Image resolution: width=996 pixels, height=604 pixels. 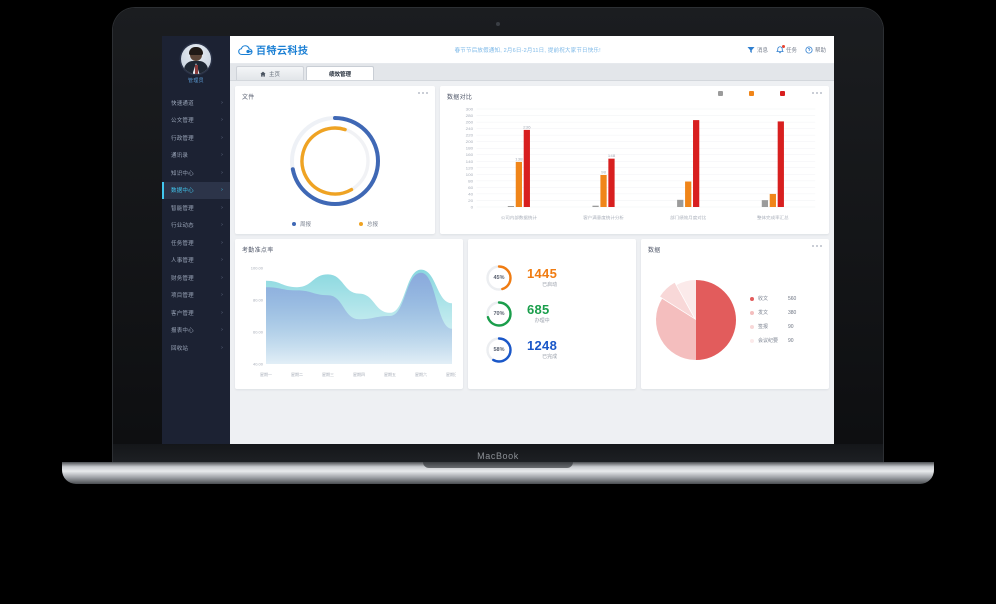 I want to click on top-action: 帮助, so click(x=815, y=49).